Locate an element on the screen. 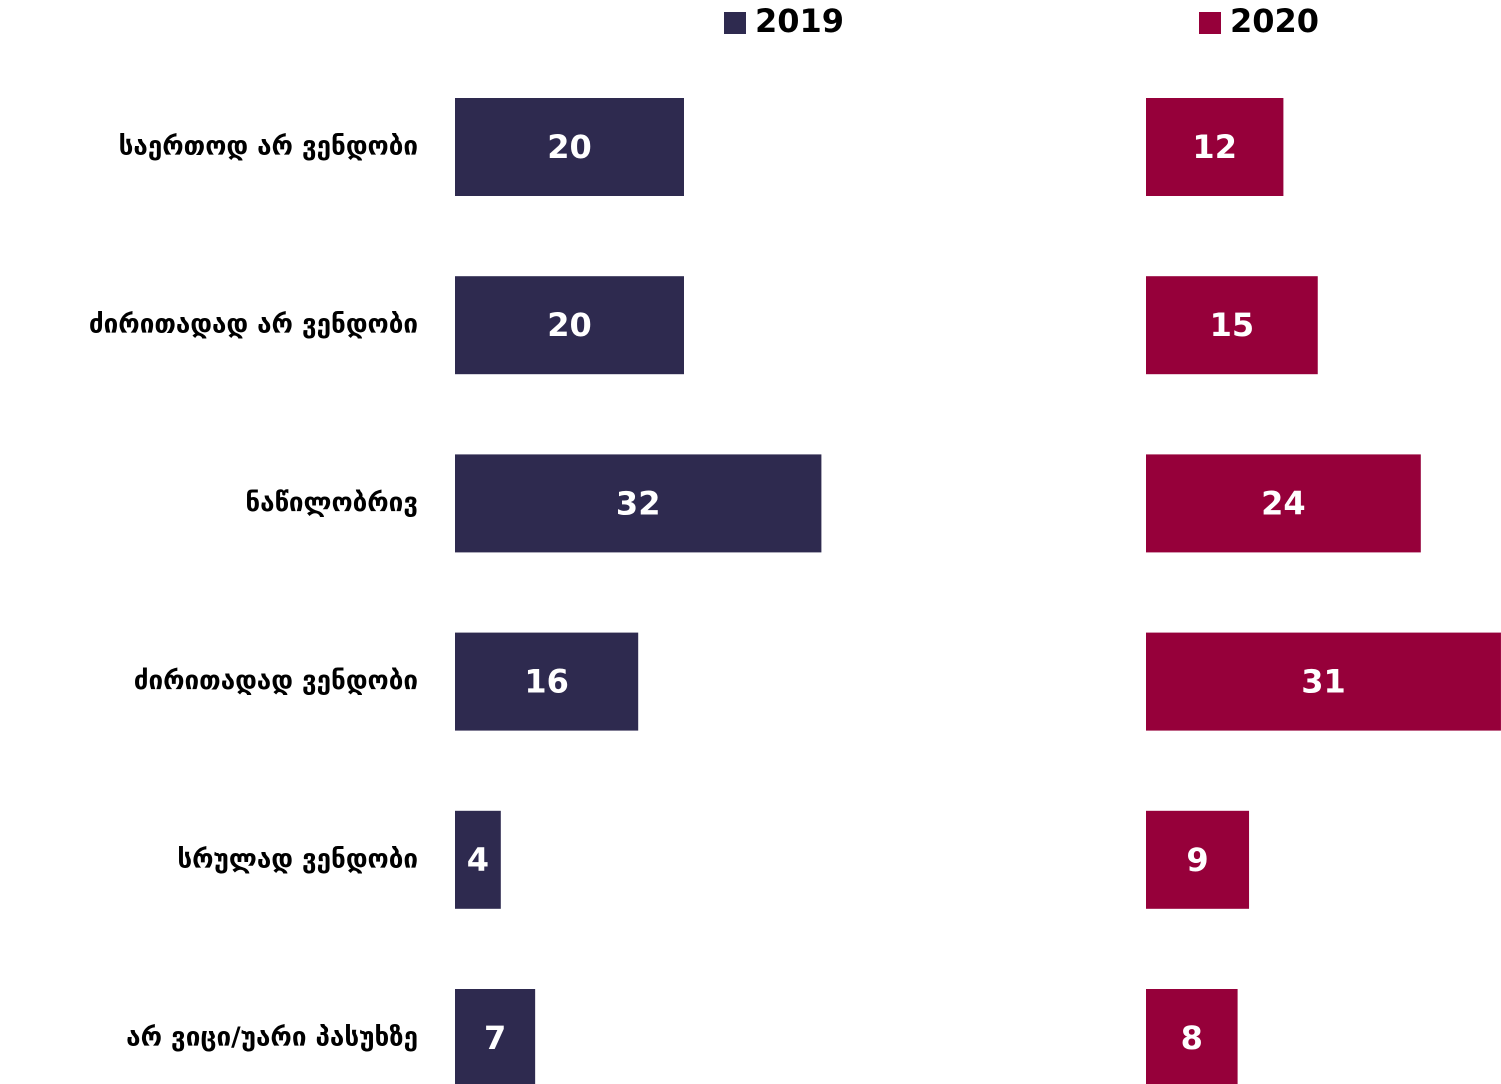 This screenshot has width=1501, height=1084. value-label: 32 is located at coordinates (638, 503).